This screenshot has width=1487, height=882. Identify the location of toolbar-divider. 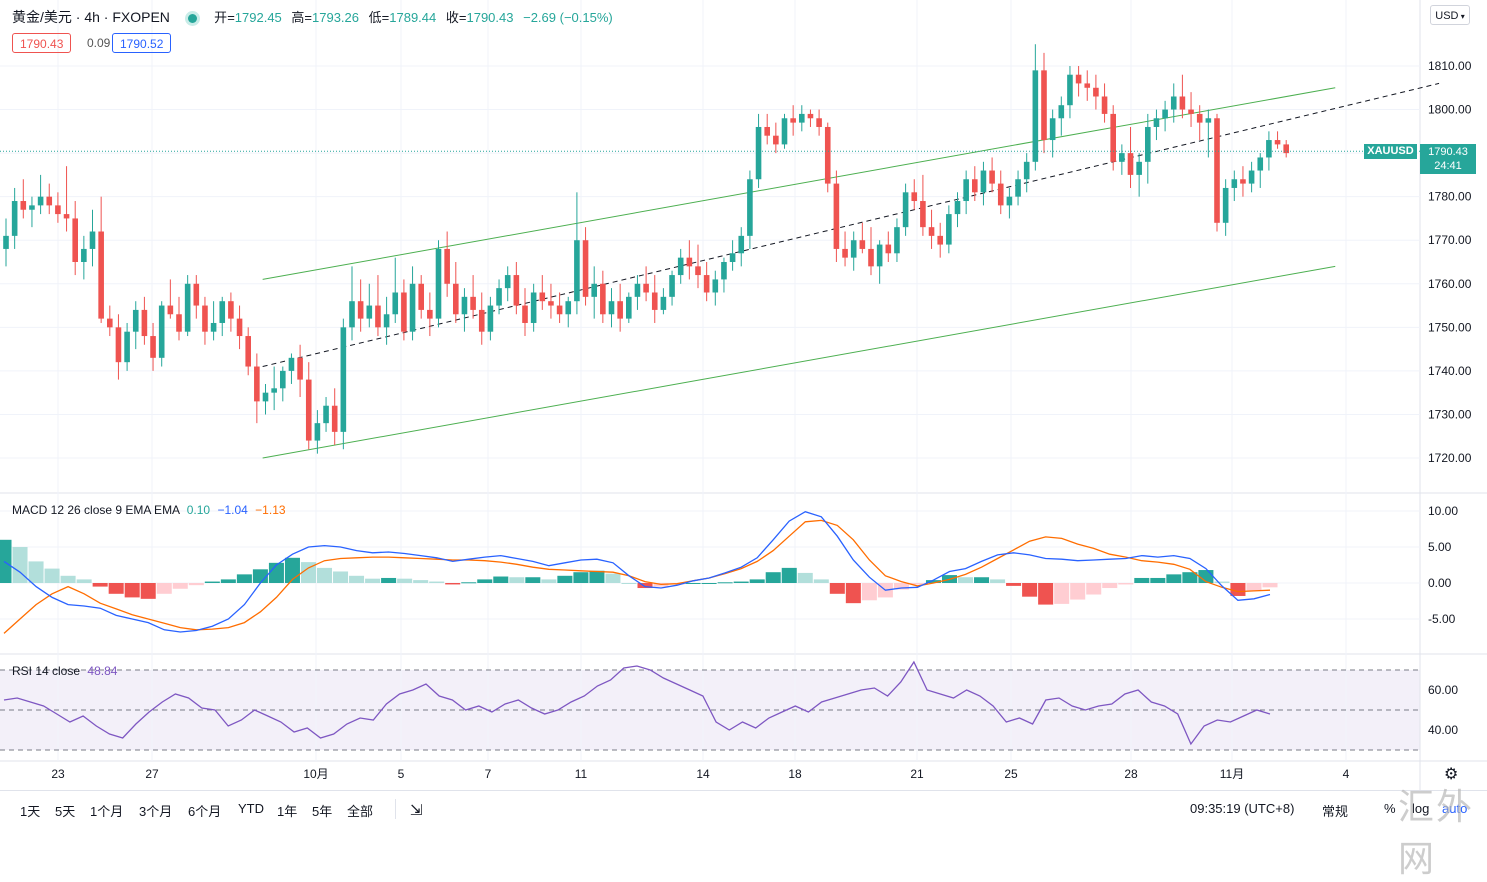
(395, 809).